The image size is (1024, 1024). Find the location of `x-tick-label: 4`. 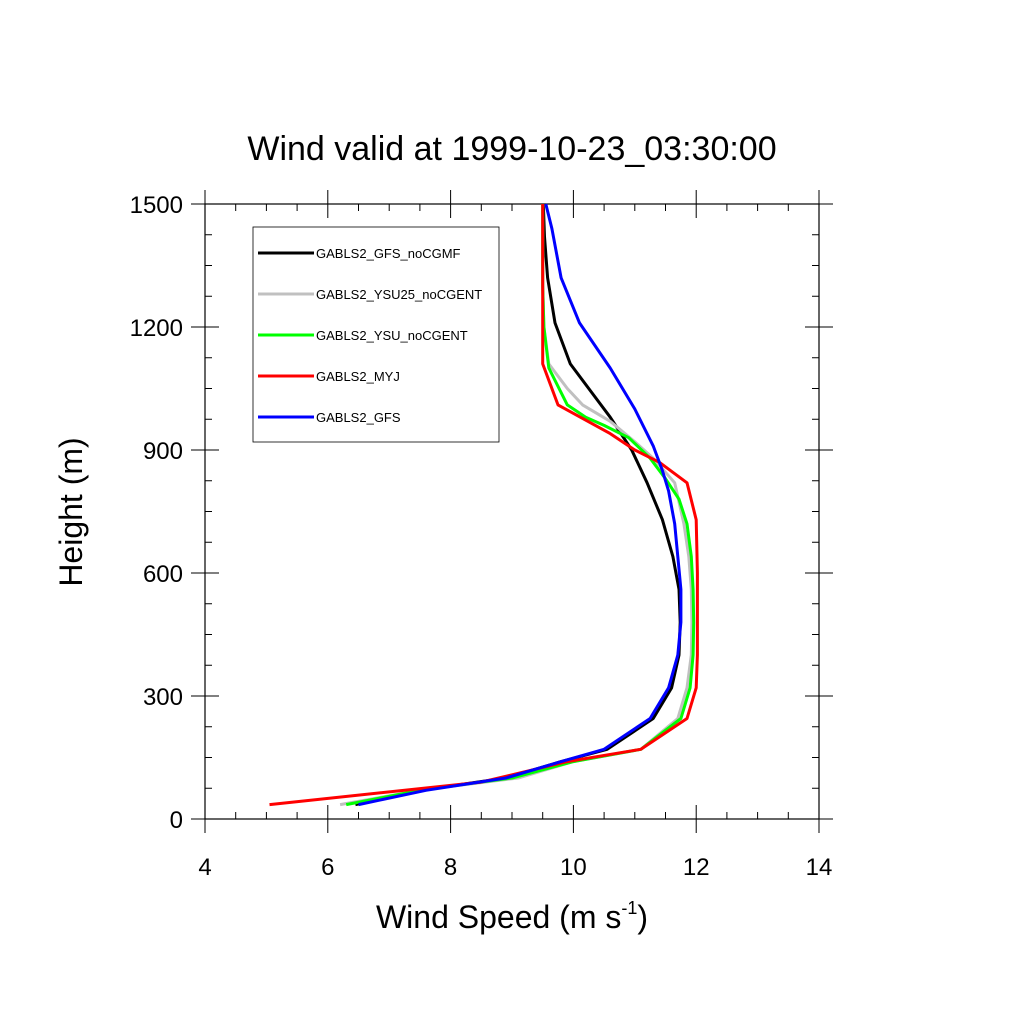

x-tick-label: 4 is located at coordinates (204, 867).